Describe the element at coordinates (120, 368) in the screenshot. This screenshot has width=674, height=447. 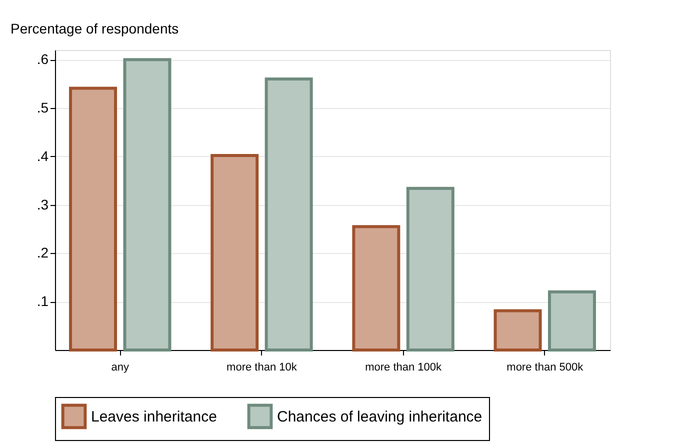
I see `x-tick-label: any` at that location.